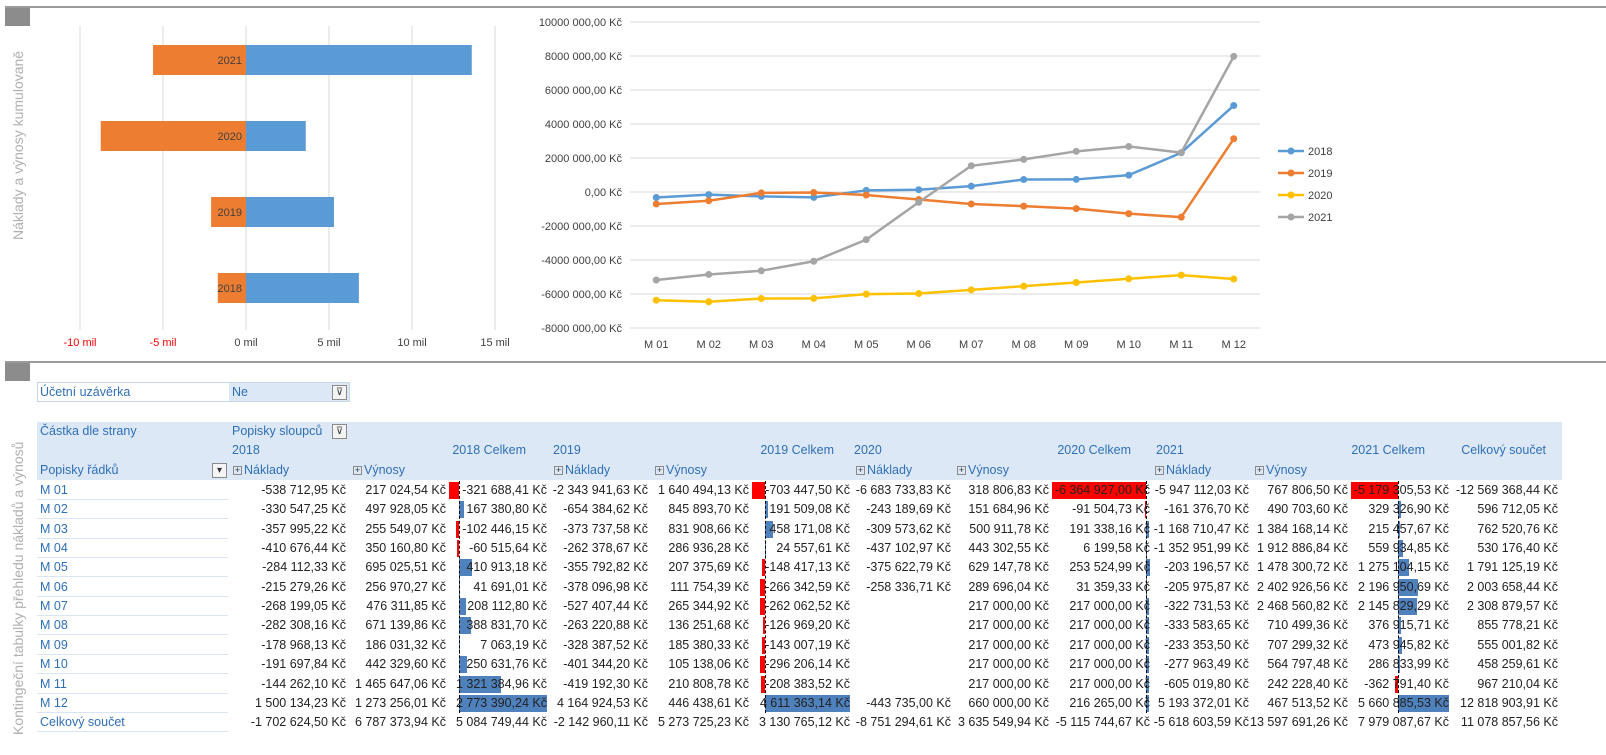  What do you see at coordinates (339, 392) in the screenshot?
I see `filter-icon: ⊽` at bounding box center [339, 392].